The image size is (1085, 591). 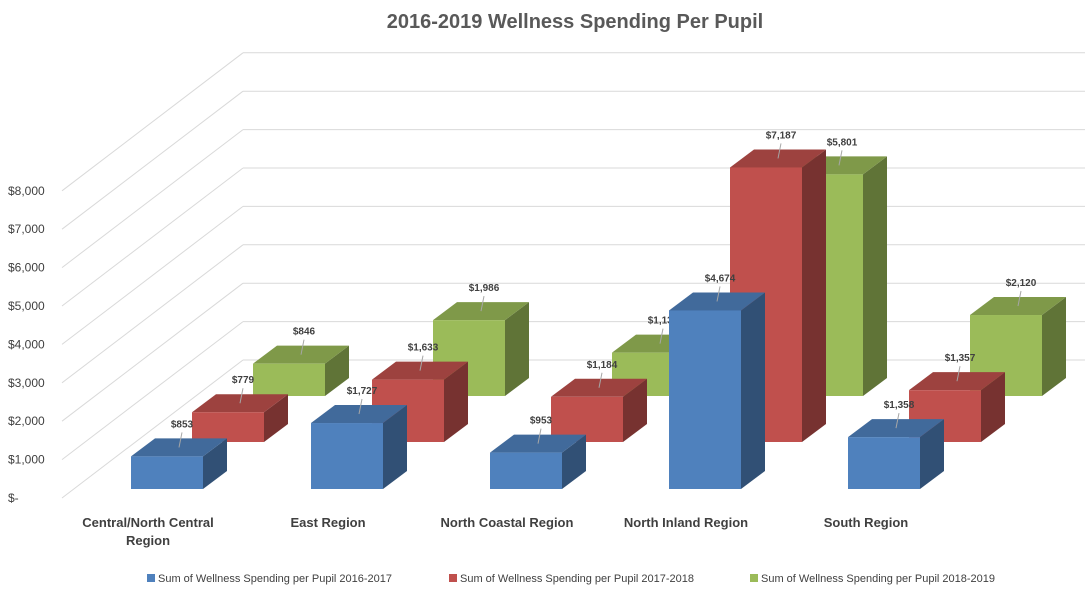 I want to click on y-tick-label: $1,000, so click(x=26, y=460).